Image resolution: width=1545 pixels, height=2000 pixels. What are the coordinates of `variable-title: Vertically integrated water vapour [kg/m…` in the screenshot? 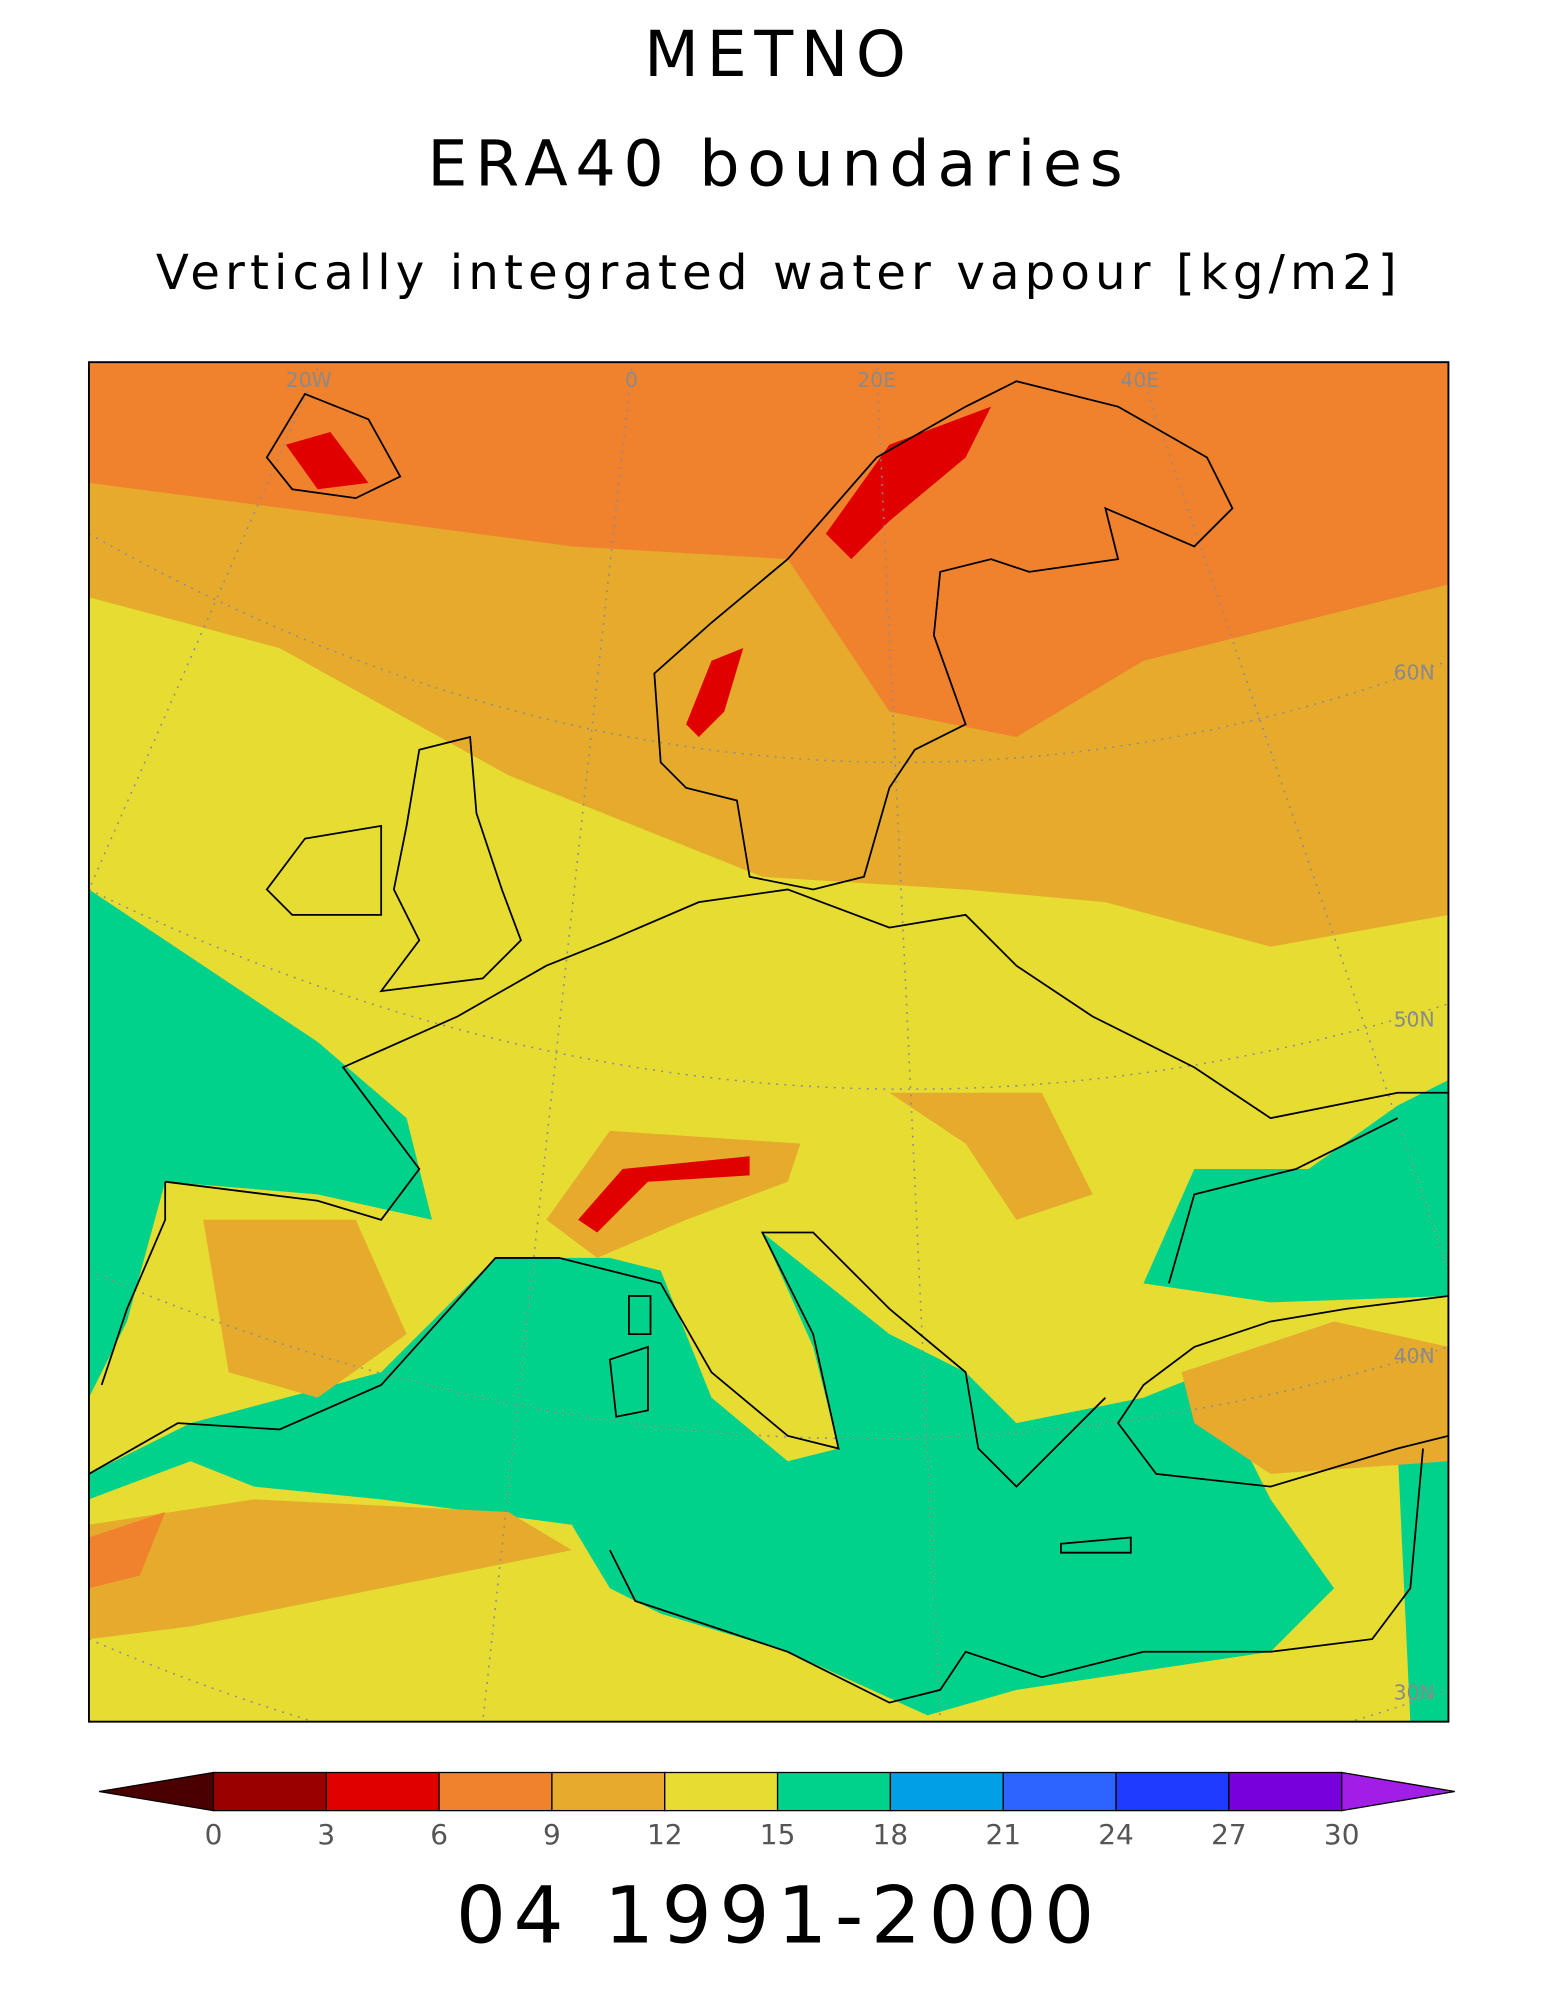 It's located at (779, 273).